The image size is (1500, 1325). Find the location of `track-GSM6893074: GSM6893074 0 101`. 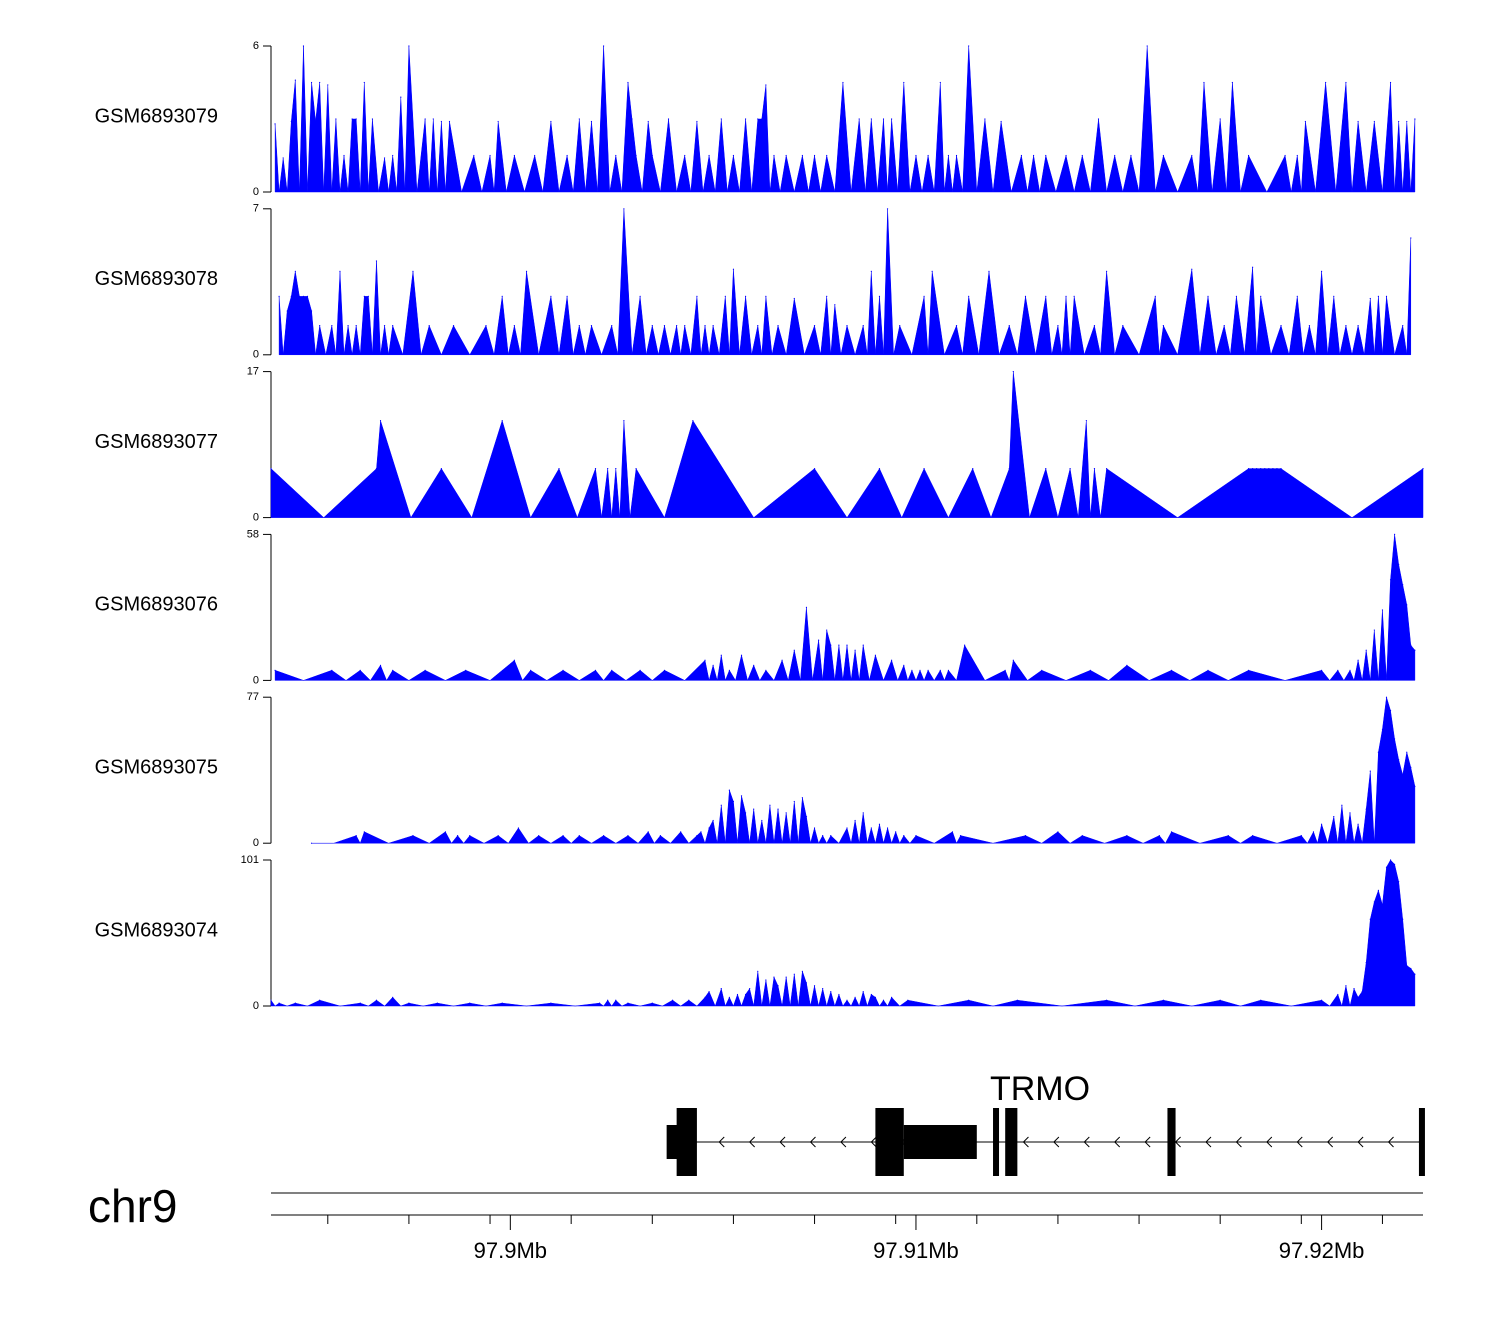

track-GSM6893074: GSM6893074 0 101 is located at coordinates (755, 933).